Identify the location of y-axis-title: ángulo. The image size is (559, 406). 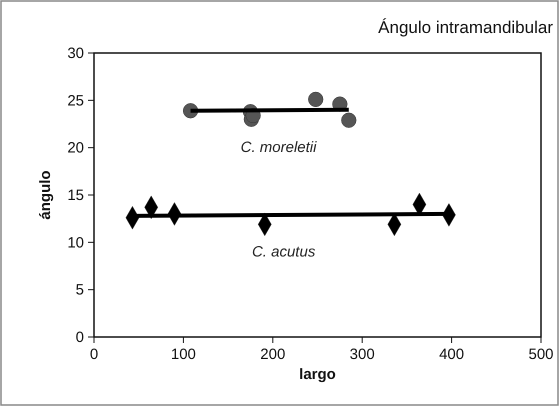
(45, 195).